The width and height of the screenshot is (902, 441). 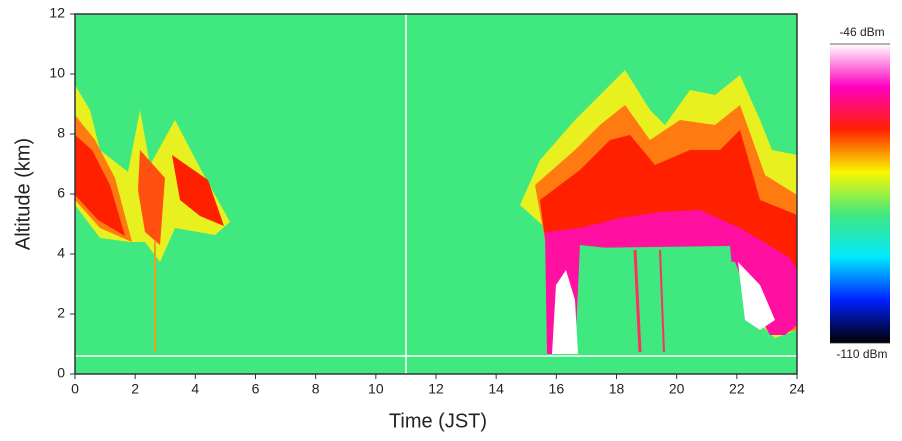 What do you see at coordinates (75, 389) in the screenshot?
I see `x-tick-label: 0` at bounding box center [75, 389].